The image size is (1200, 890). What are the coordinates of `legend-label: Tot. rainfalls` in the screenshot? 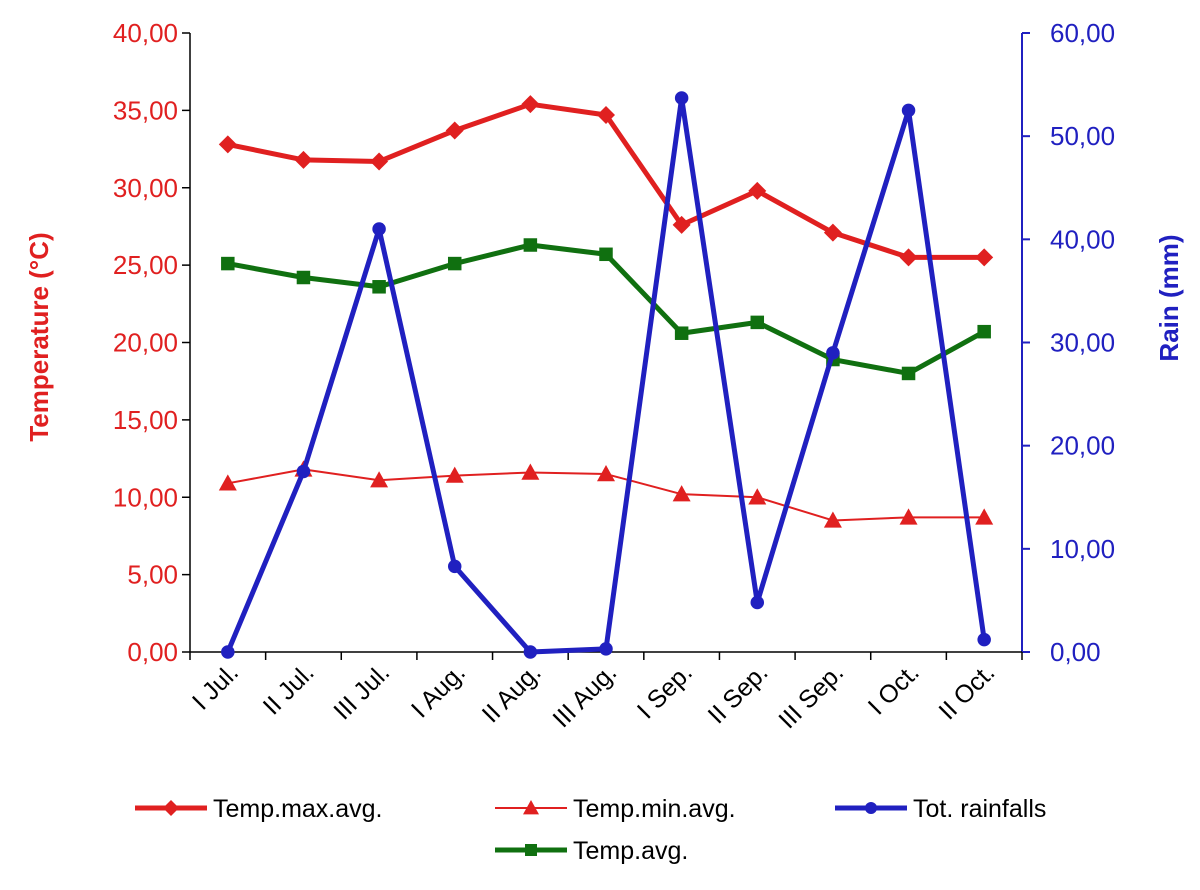 It's located at (979, 809).